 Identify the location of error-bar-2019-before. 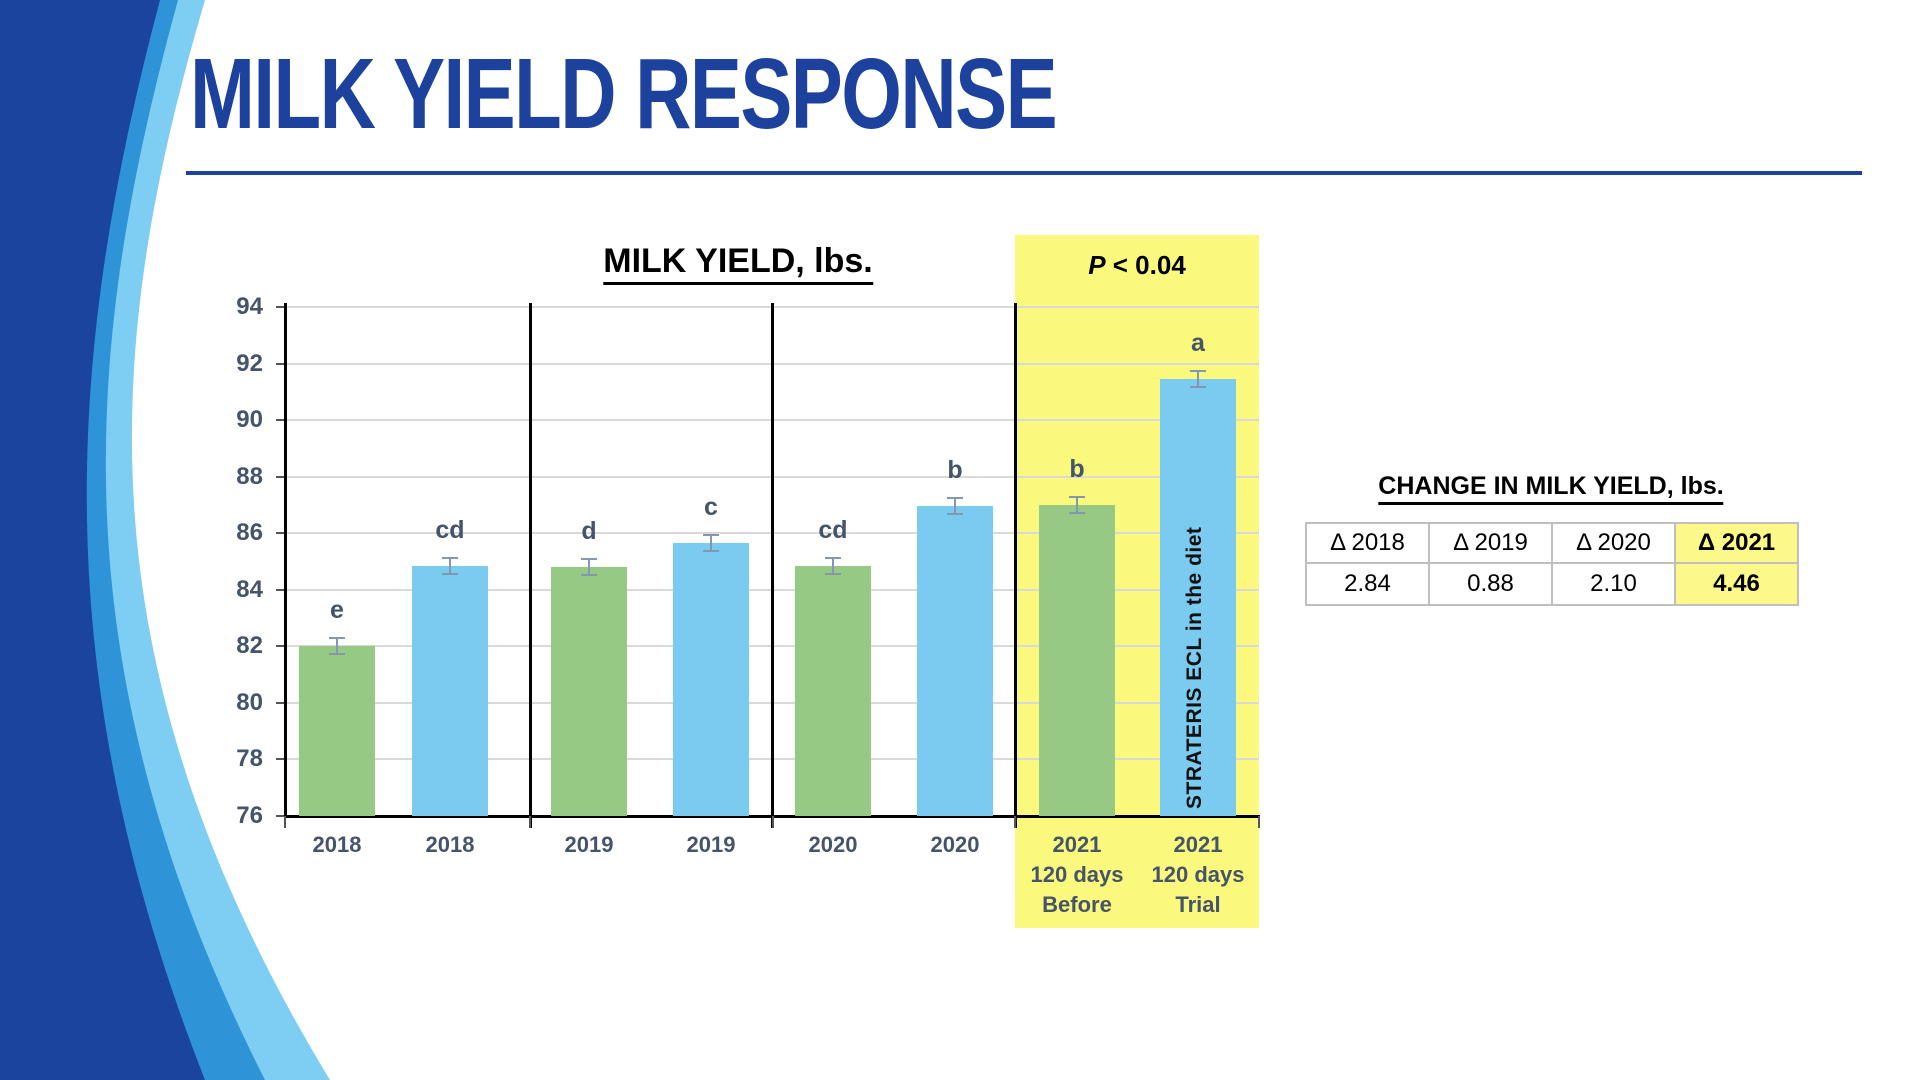
(589, 567).